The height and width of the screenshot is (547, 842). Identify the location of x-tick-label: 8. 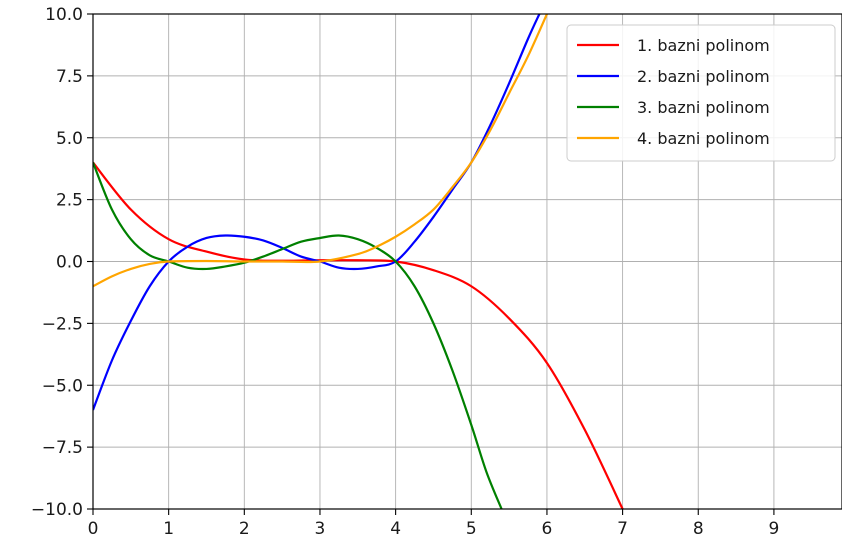
(698, 529).